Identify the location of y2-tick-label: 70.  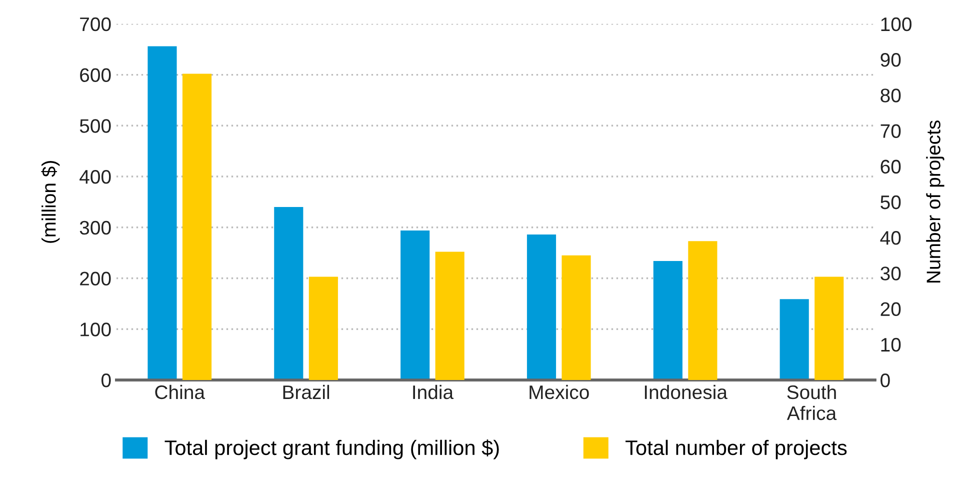
(890, 131).